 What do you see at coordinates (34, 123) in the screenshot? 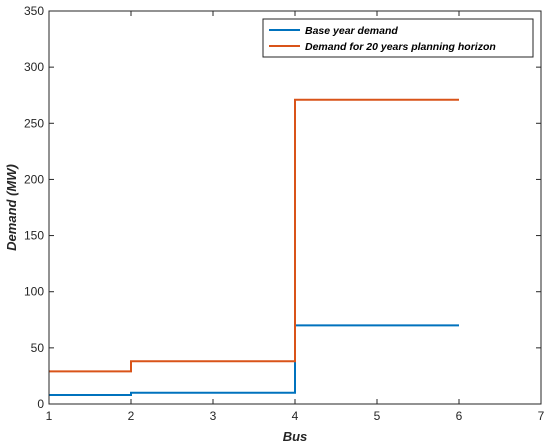
I see `y-tick-label: 250` at bounding box center [34, 123].